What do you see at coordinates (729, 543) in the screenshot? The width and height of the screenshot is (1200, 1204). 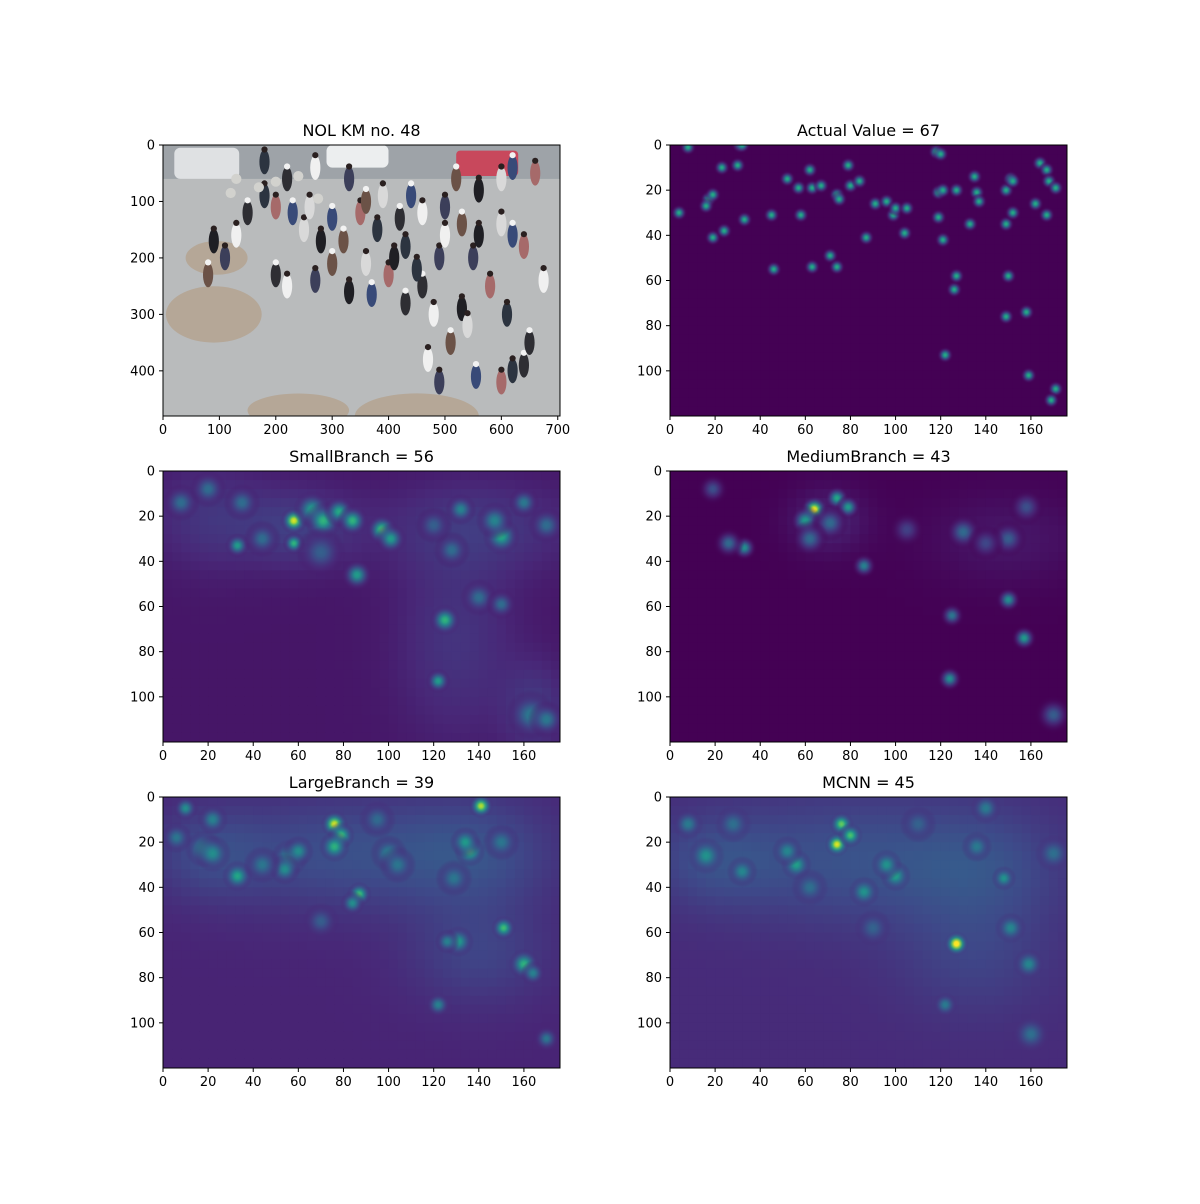 I see `density-blob` at bounding box center [729, 543].